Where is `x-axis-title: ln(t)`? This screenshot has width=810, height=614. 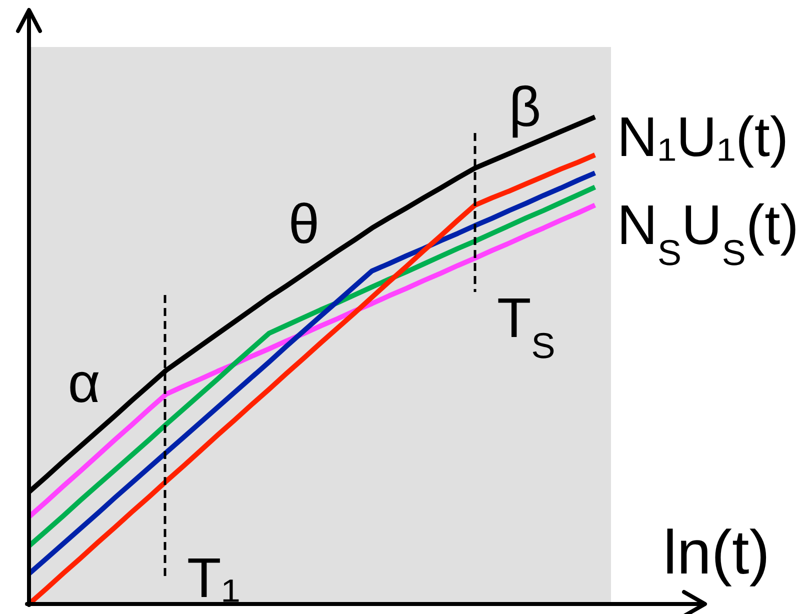 x-axis-title: ln(t) is located at coordinates (716, 553).